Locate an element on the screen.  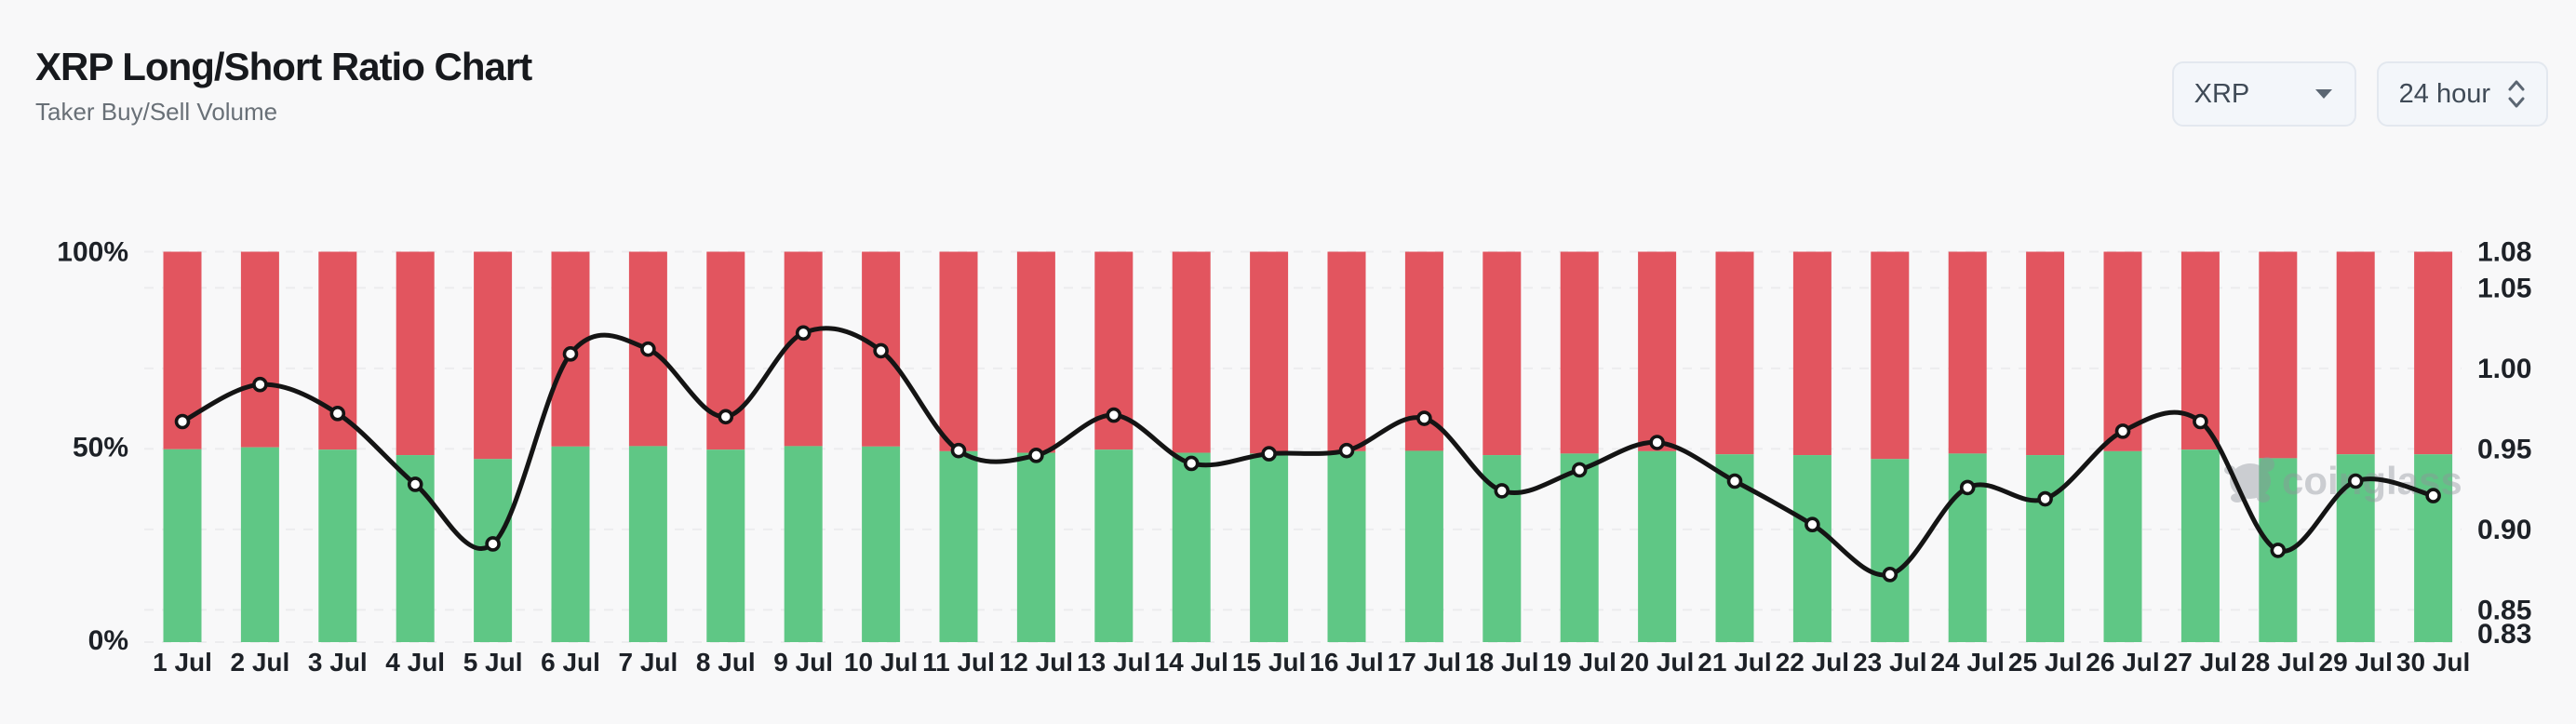
x-axis-date-label: 12 Jul is located at coordinates (1036, 662).